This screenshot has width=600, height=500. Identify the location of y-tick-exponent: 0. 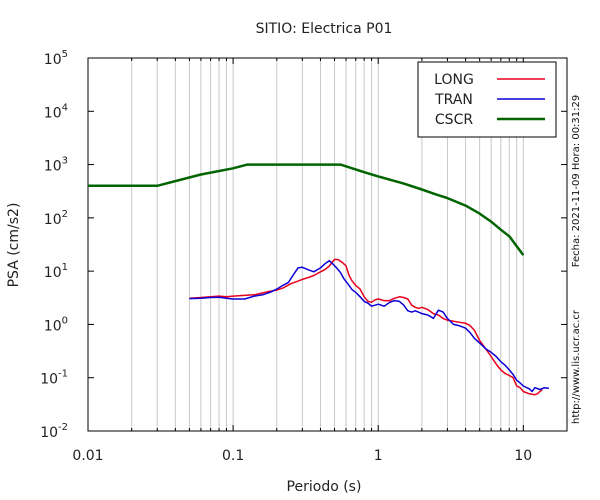
(65, 320).